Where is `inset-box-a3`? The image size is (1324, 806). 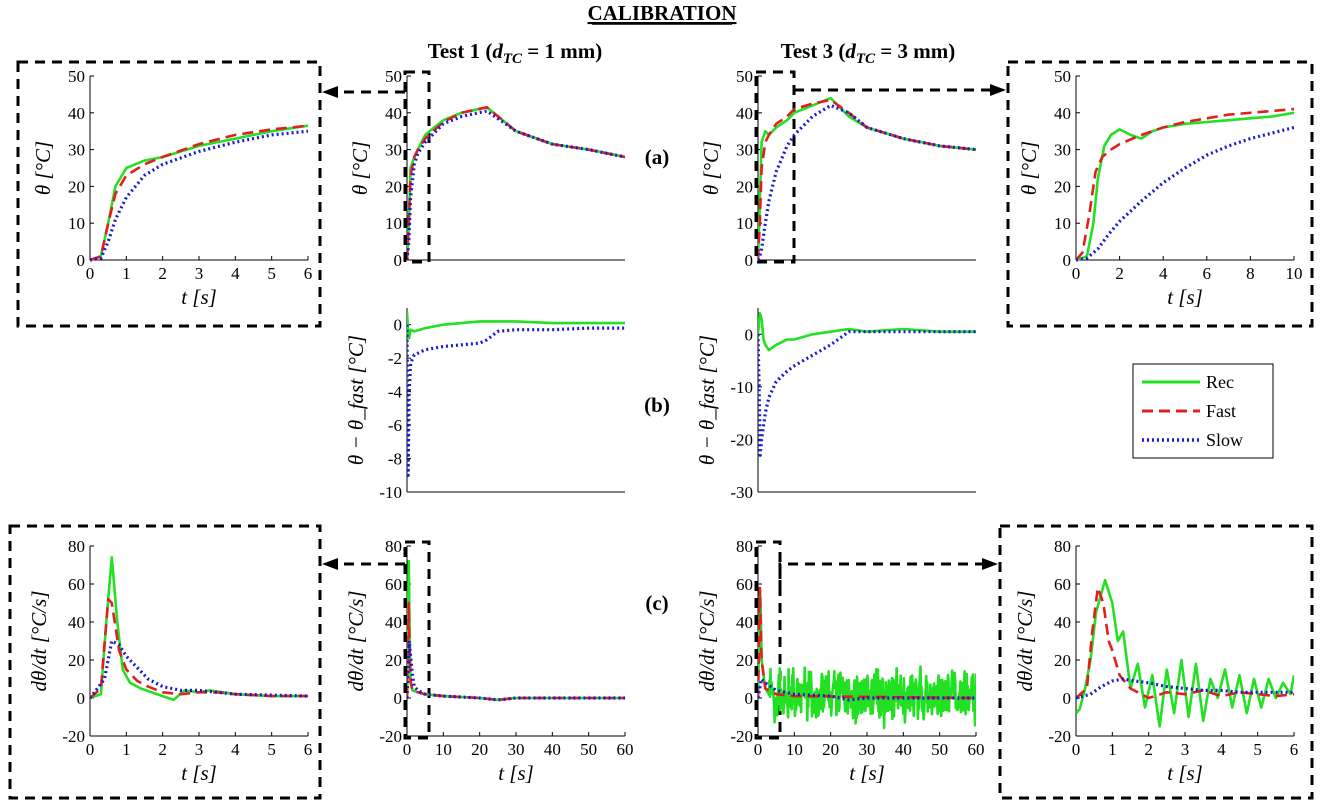 inset-box-a3 is located at coordinates (775, 167).